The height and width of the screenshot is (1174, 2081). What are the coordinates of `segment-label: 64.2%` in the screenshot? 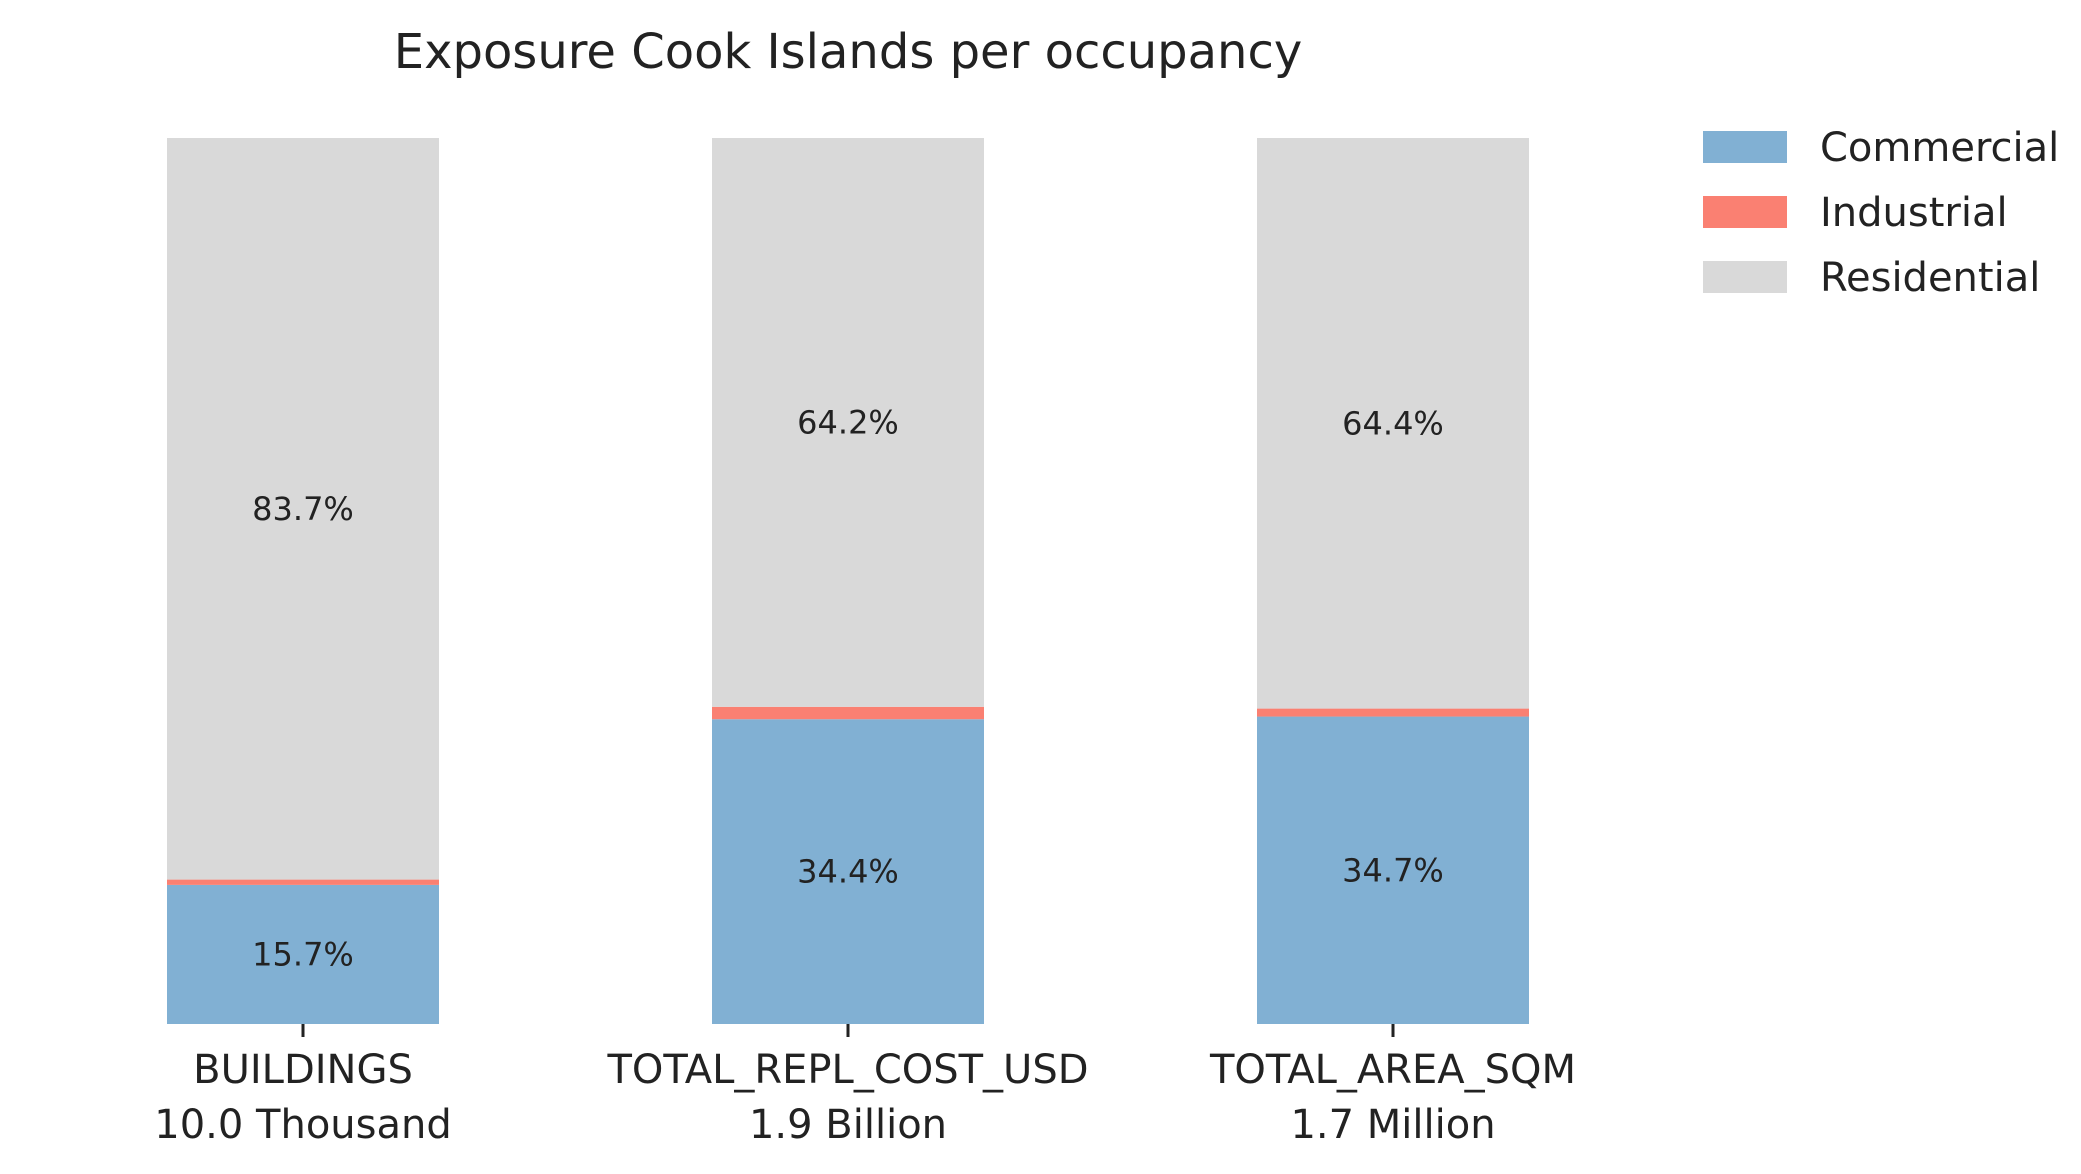 It's located at (848, 422).